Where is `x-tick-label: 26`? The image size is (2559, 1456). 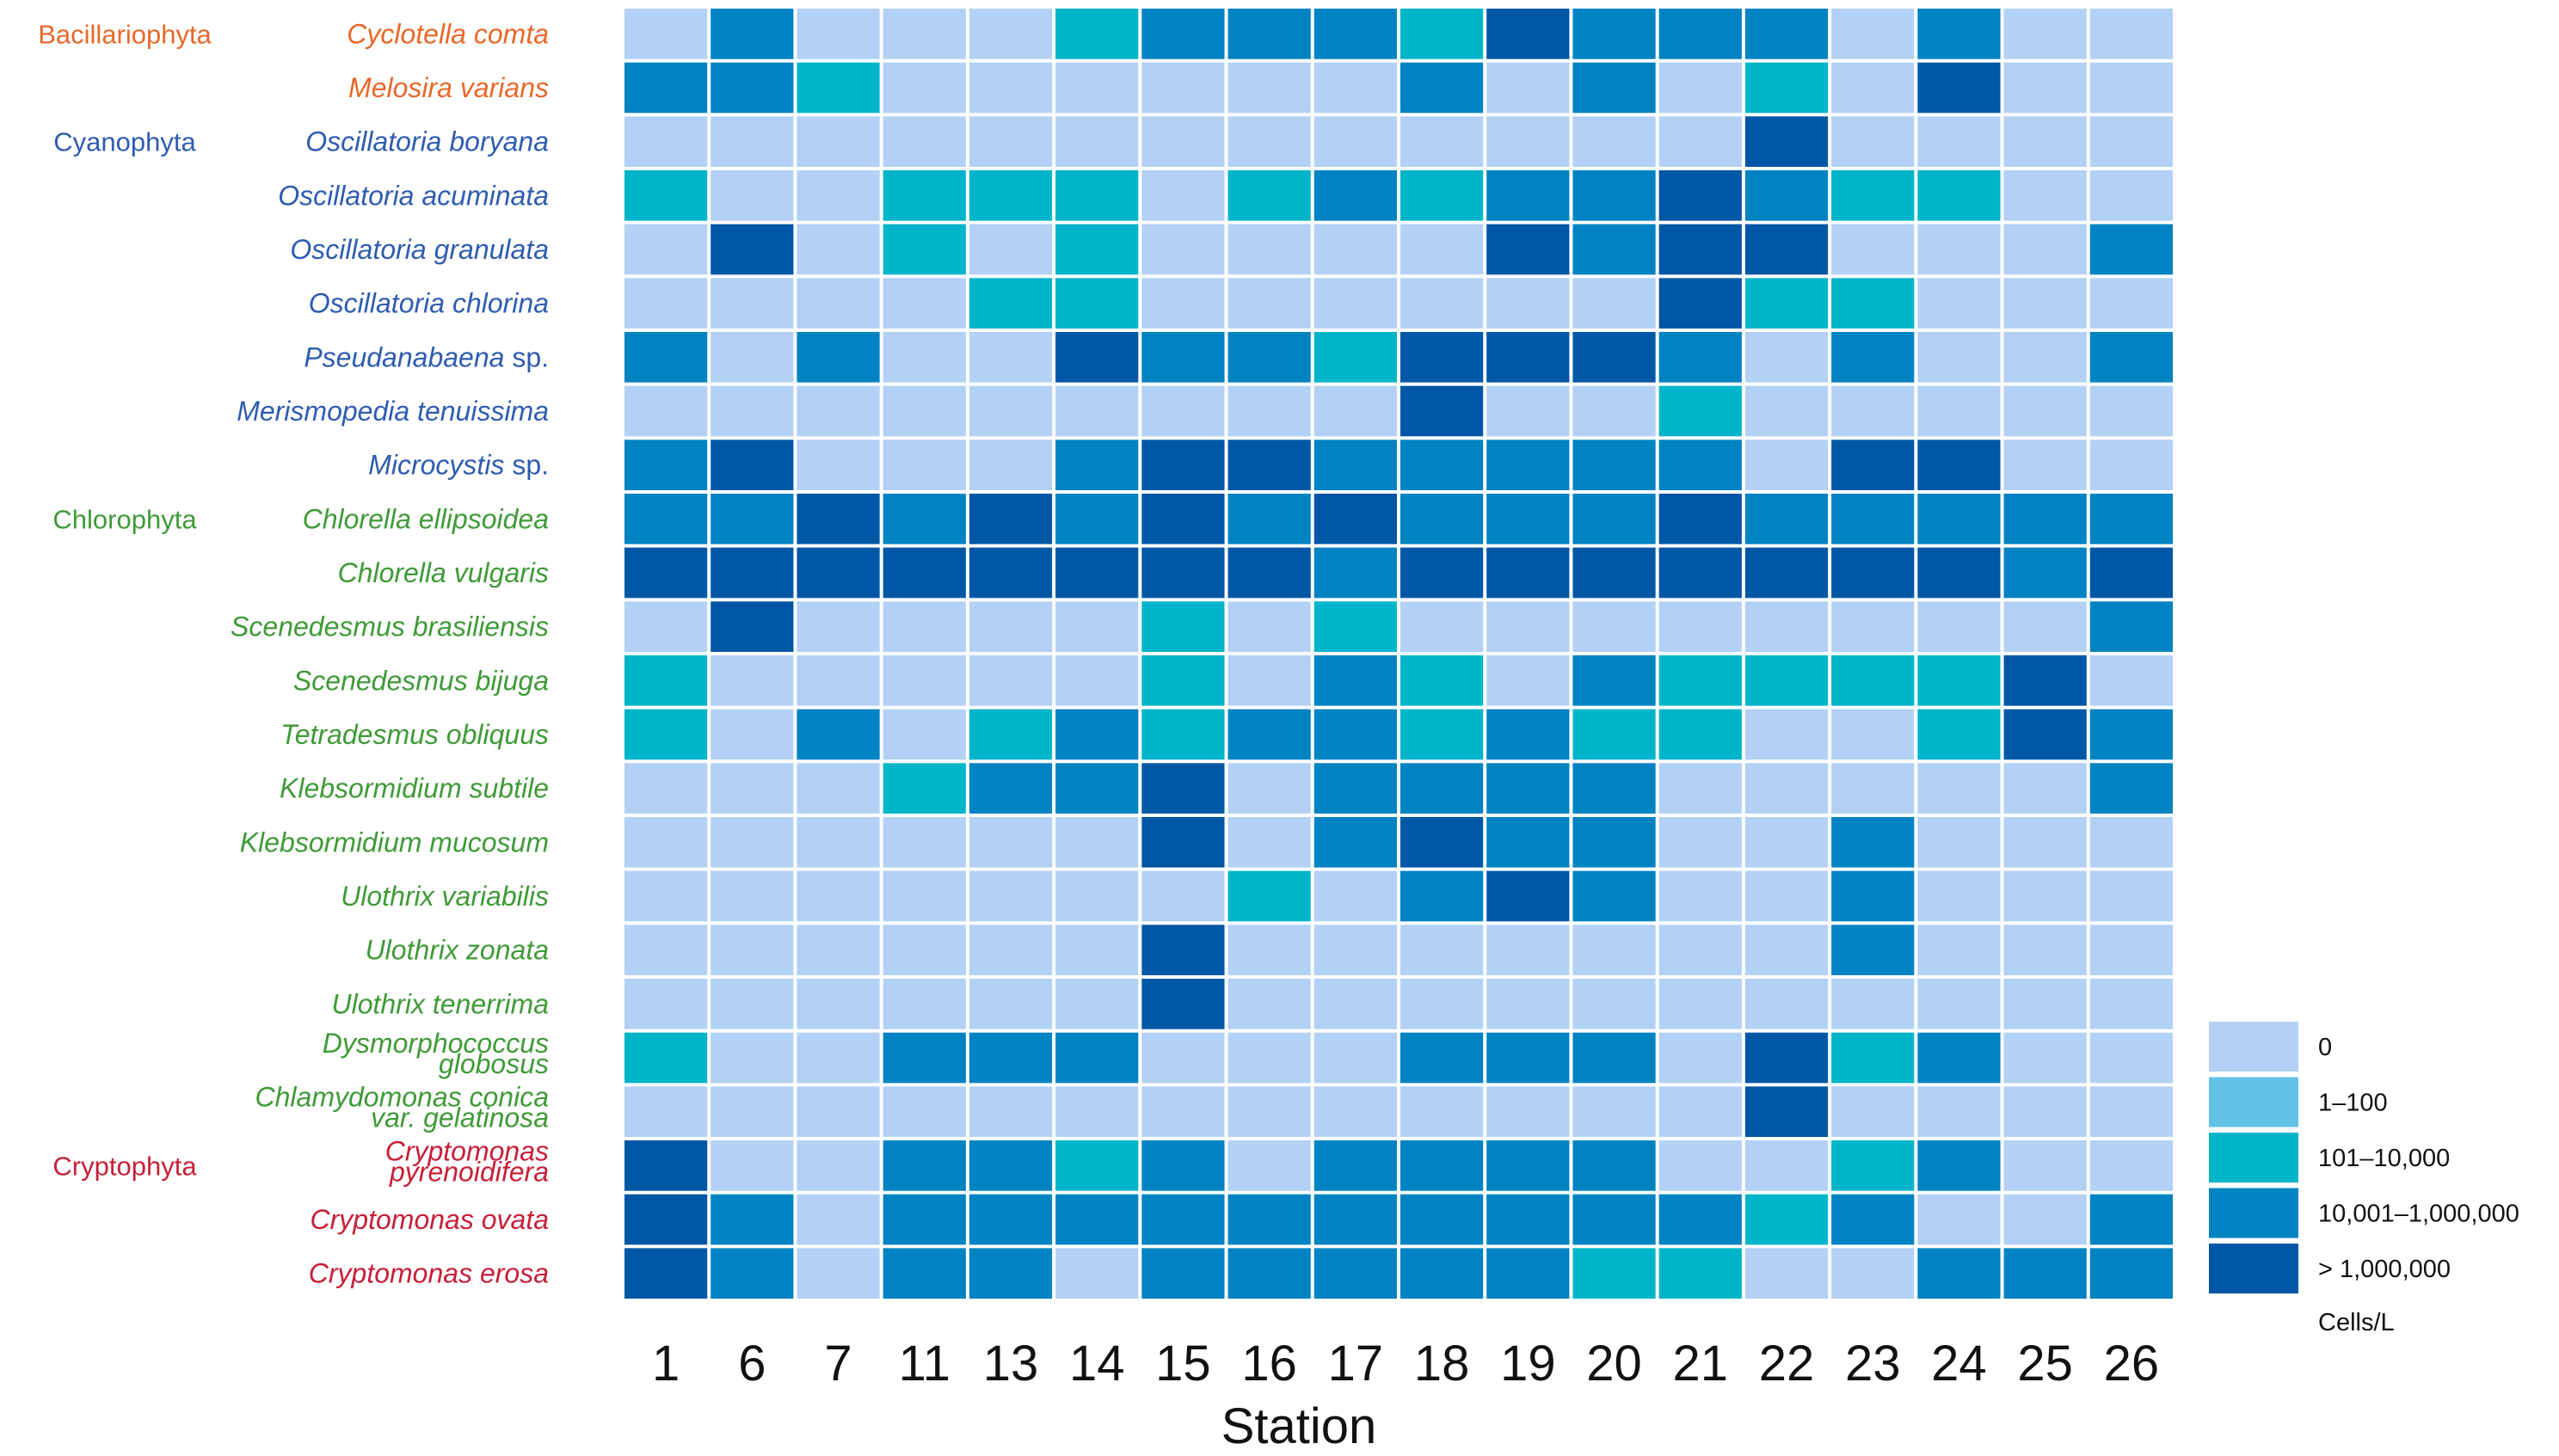
x-tick-label: 26 is located at coordinates (2132, 1364).